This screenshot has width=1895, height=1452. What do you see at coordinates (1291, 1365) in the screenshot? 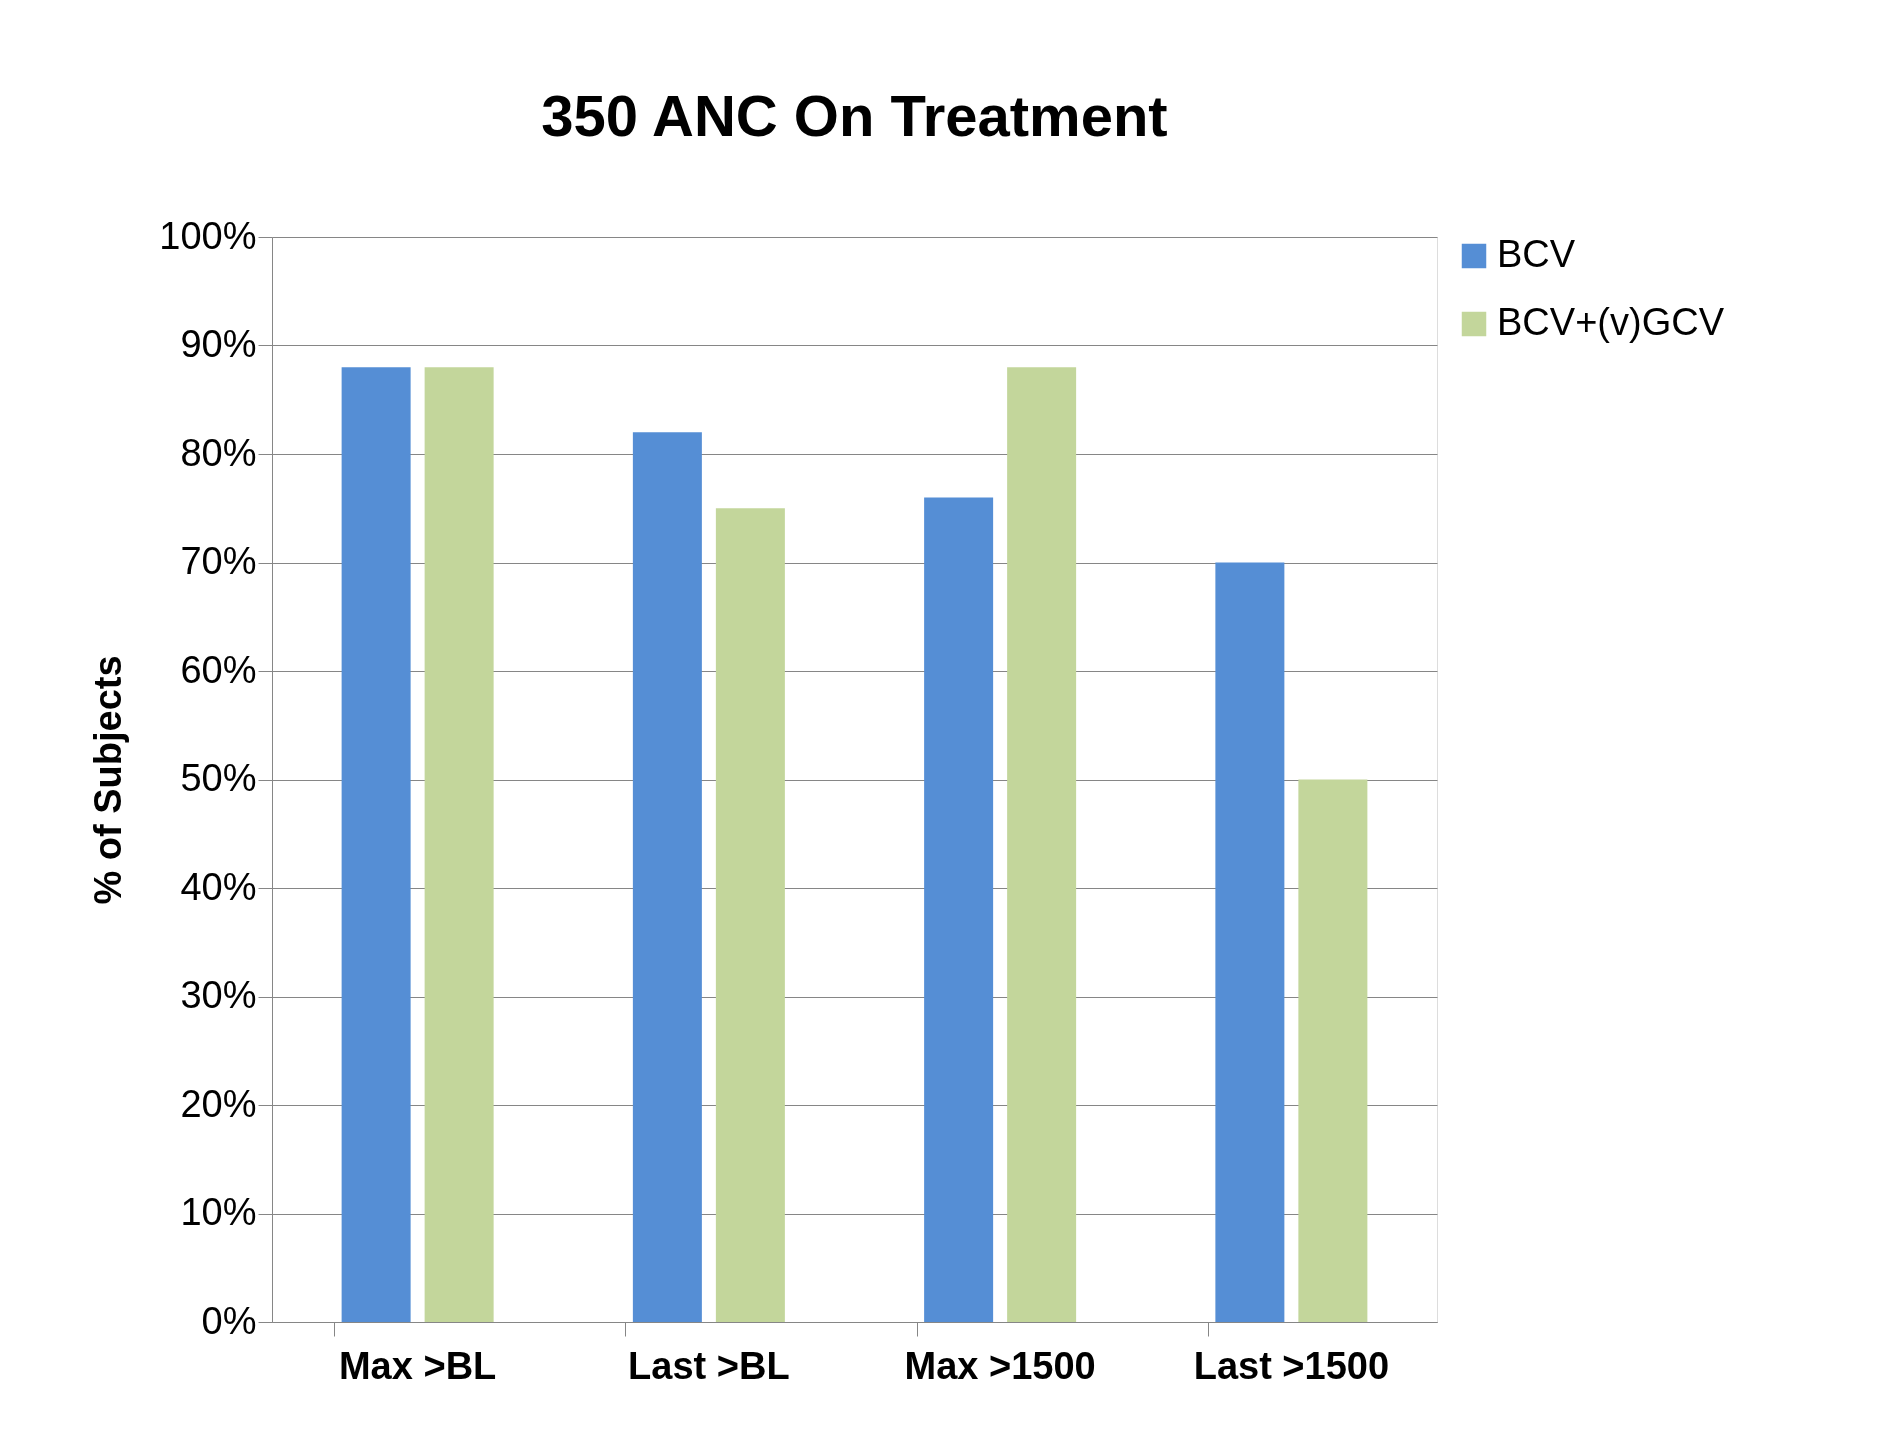
I see `x-tick-label: Last >1500` at bounding box center [1291, 1365].